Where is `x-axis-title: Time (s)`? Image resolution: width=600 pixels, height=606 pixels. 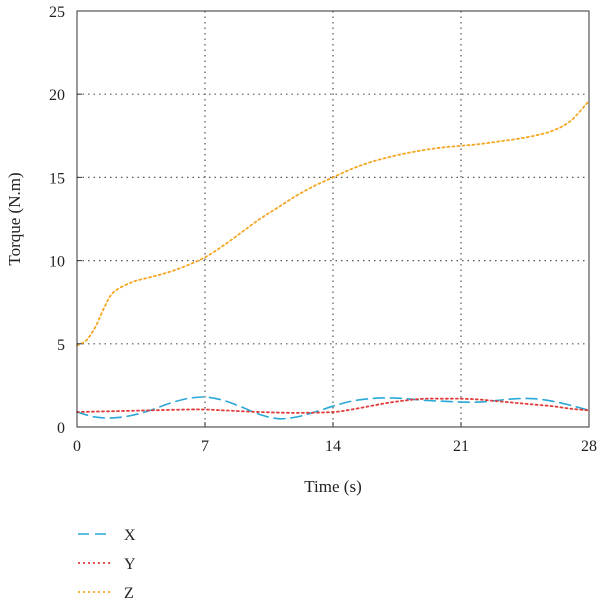 x-axis-title: Time (s) is located at coordinates (332, 486).